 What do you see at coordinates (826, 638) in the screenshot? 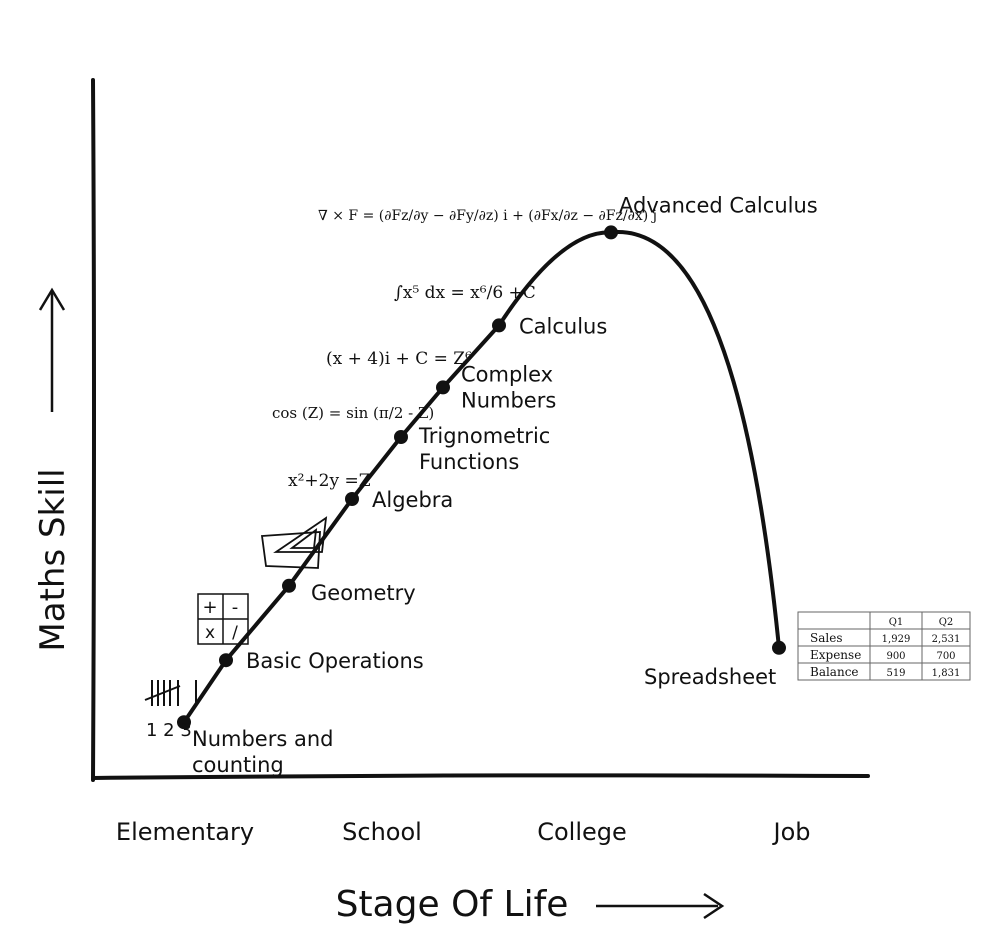
I see `table-cell: Sales` at bounding box center [826, 638].